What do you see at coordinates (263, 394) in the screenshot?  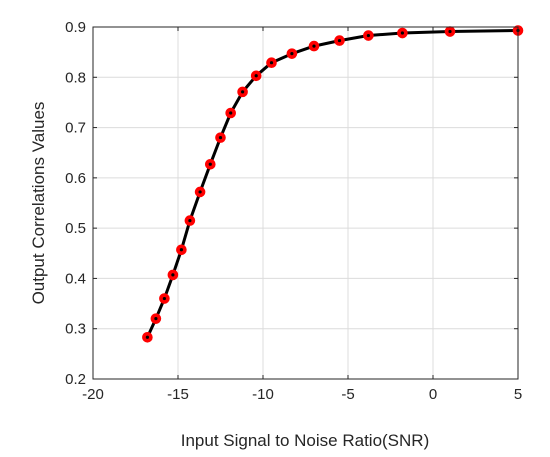 I see `x-tick-label: -10` at bounding box center [263, 394].